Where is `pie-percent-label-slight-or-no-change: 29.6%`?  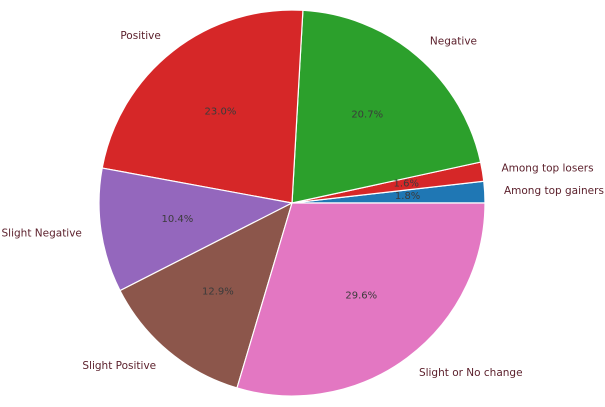
pie-percent-label-slight-or-no-change: 29.6% is located at coordinates (361, 295).